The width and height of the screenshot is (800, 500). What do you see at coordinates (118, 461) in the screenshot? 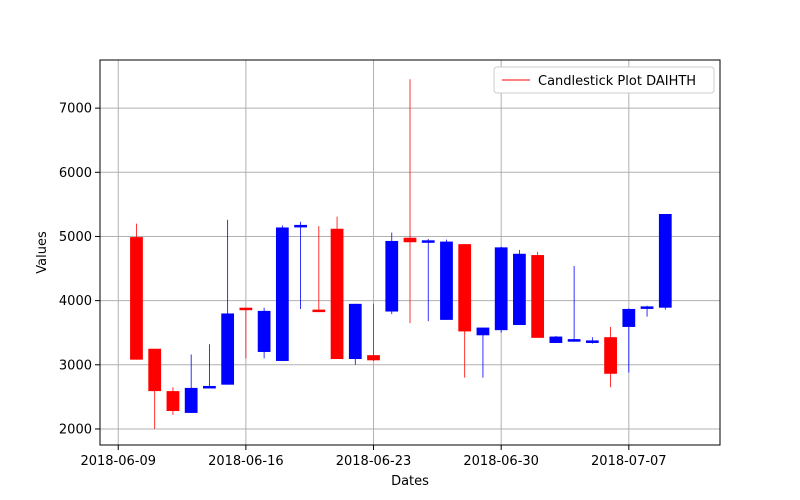
I see `x-tick-label: 2018-06-09` at bounding box center [118, 461].